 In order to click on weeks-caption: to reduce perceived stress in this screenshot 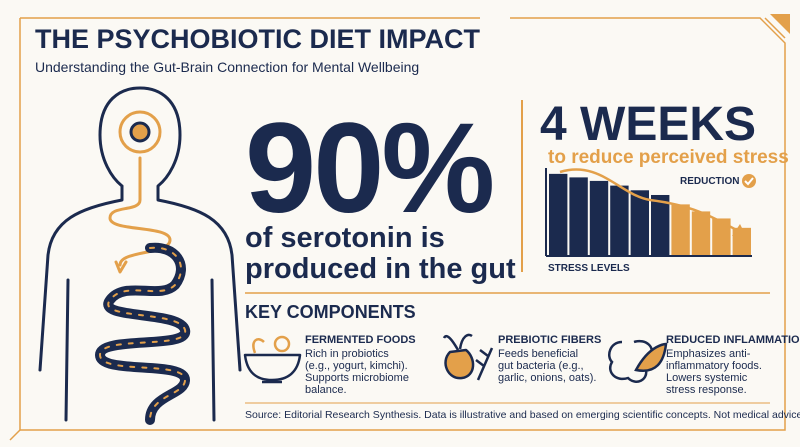, I will do `click(668, 157)`.